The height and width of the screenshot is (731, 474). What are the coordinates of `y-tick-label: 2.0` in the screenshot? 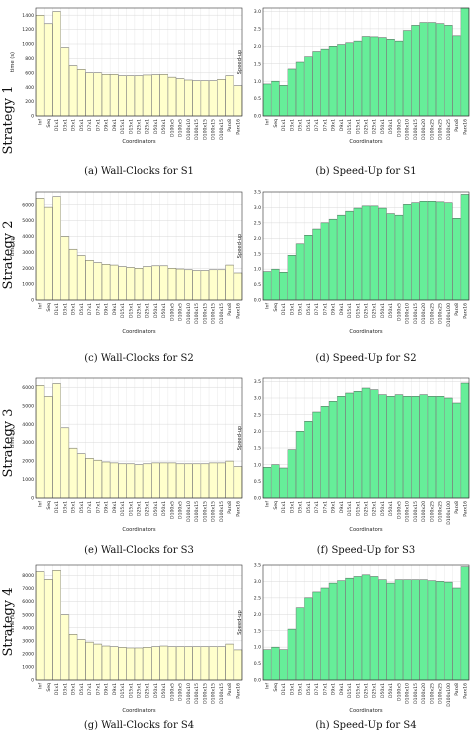 It's located at (257, 432).